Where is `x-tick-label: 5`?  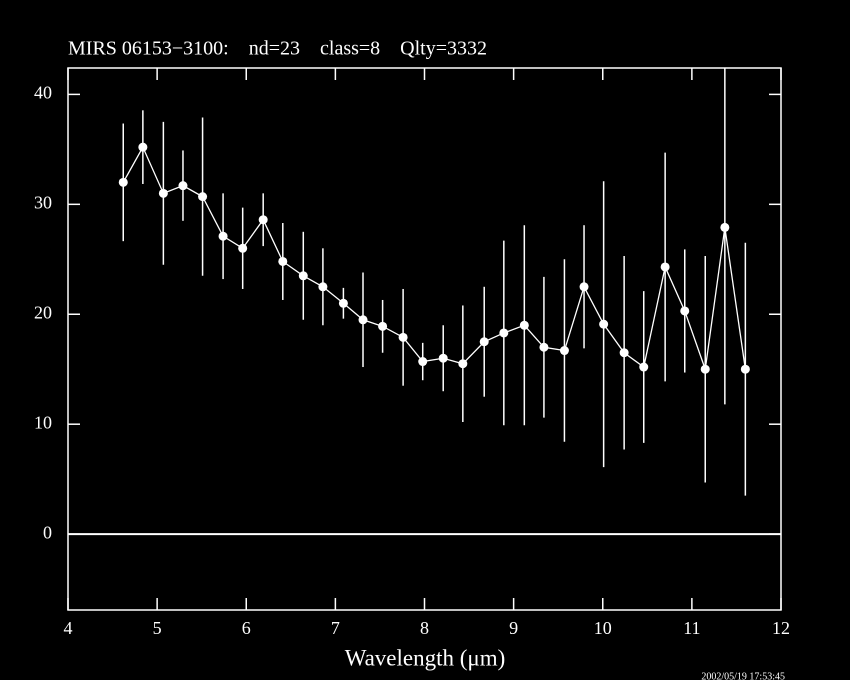 x-tick-label: 5 is located at coordinates (157, 628).